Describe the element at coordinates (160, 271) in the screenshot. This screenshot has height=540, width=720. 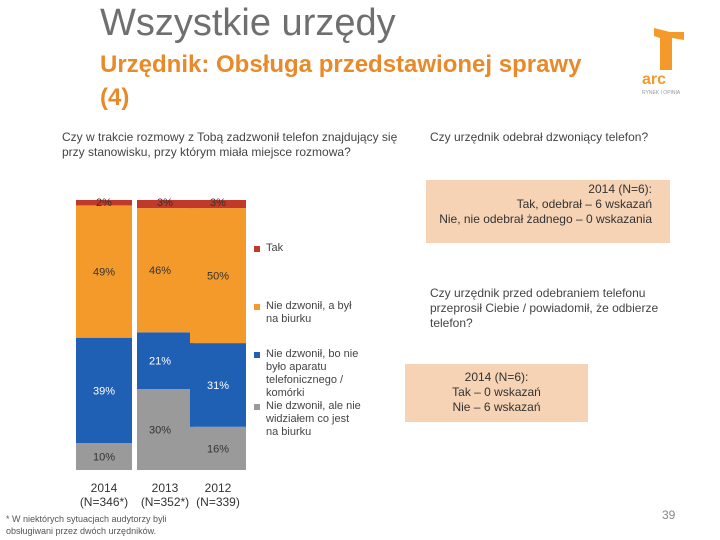
I see `value-label-2013-3: 46%` at that location.